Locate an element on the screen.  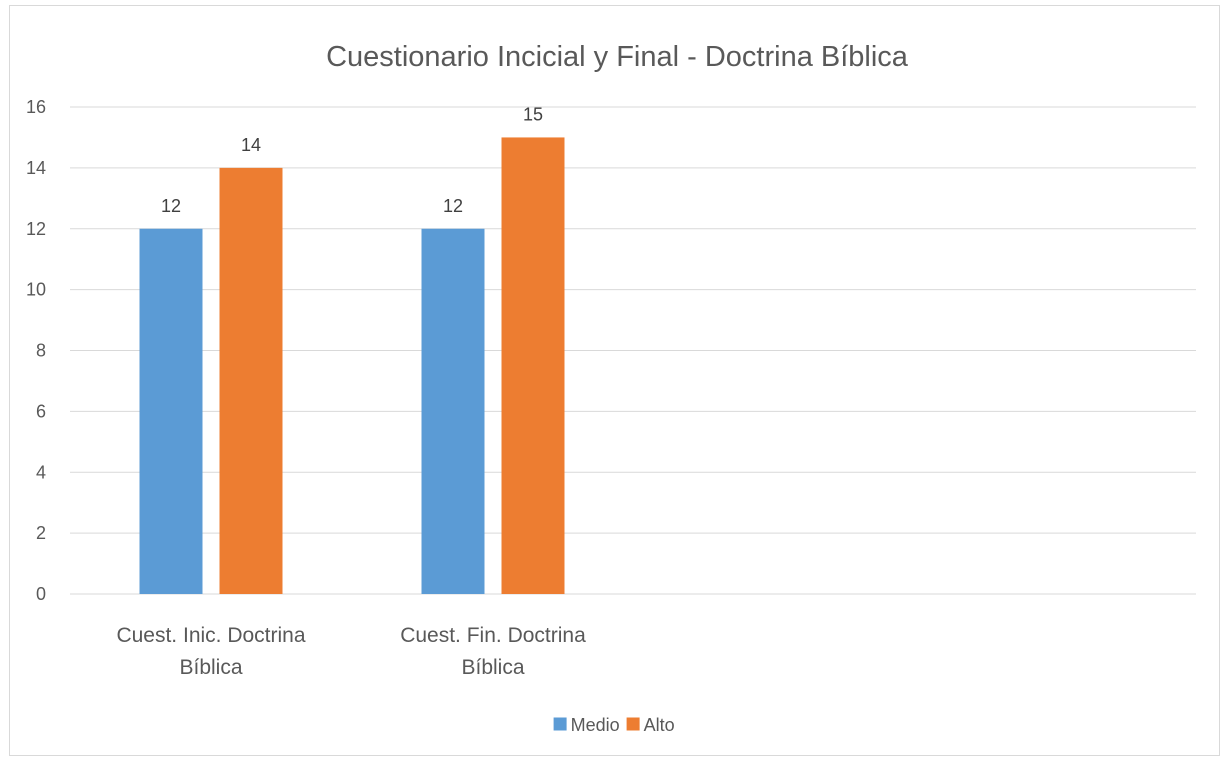
legend: Medio Alto is located at coordinates (614, 725).